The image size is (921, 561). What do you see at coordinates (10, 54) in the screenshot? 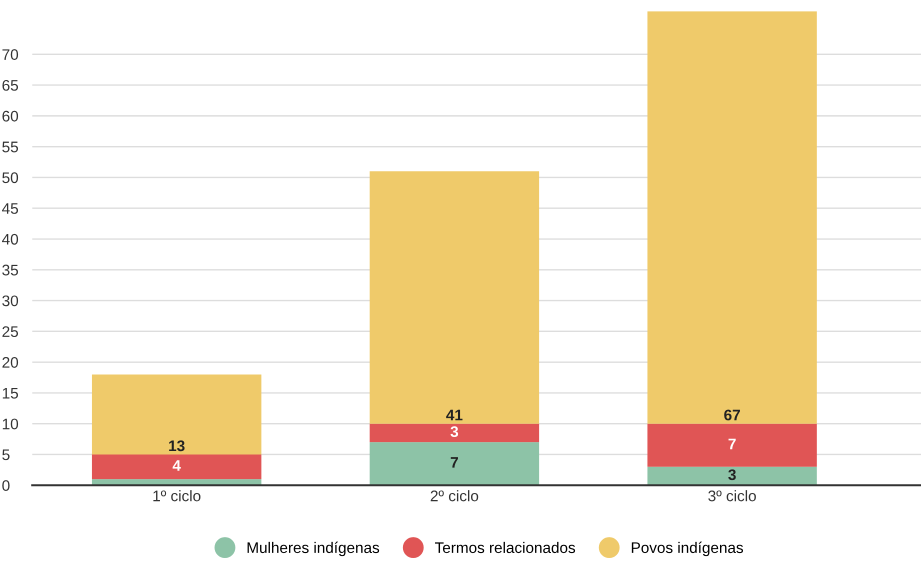
I see `y-tick-label: 70` at bounding box center [10, 54].